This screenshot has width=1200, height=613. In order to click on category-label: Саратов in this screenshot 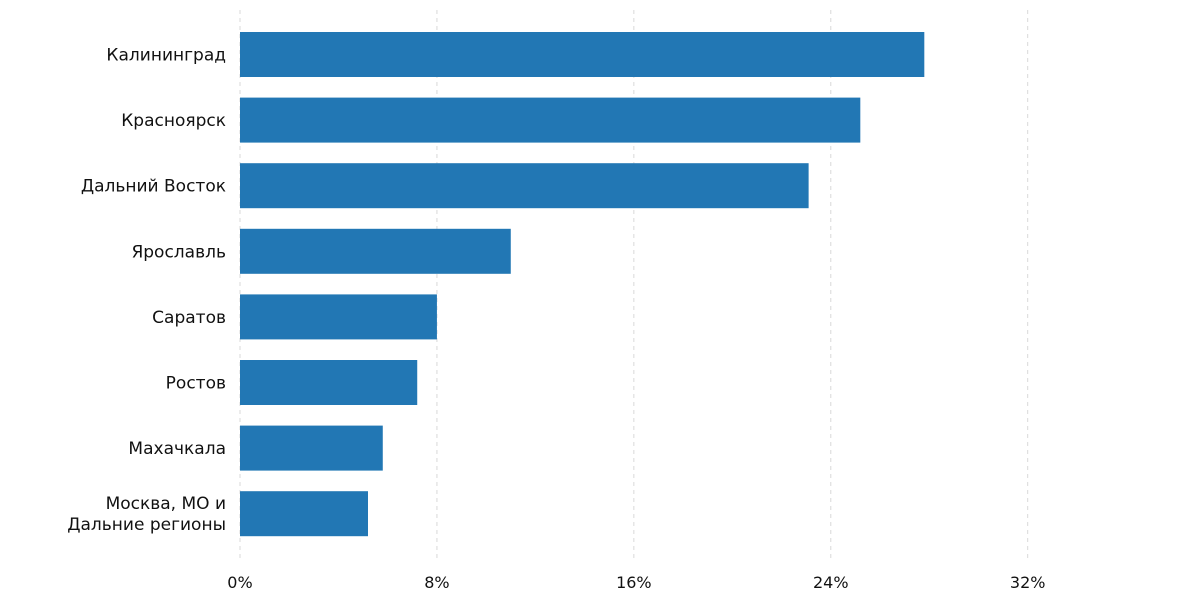, I will do `click(189, 318)`.